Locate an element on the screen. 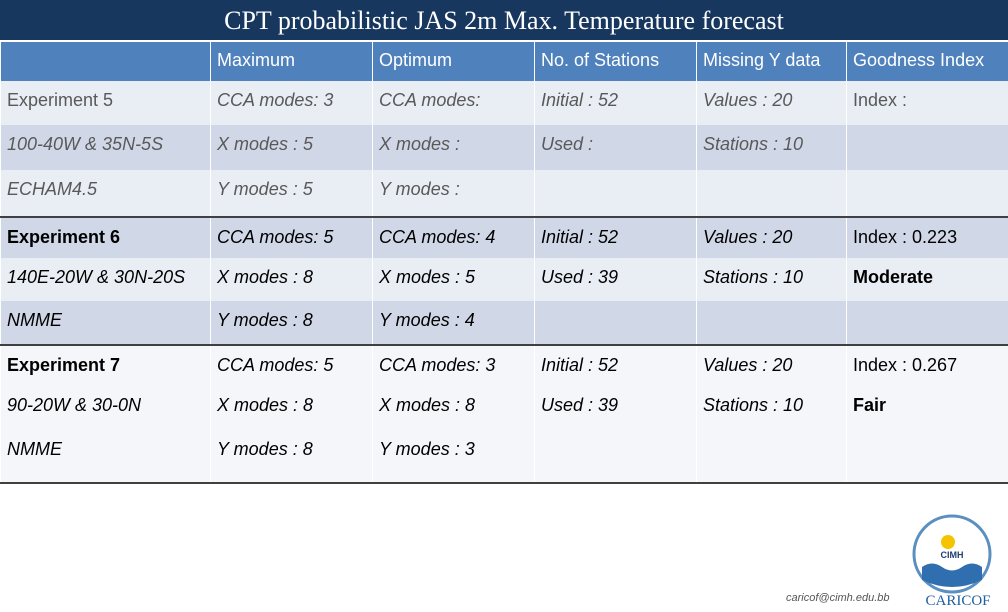 Image resolution: width=1008 pixels, height=612 pixels. header-cell: Maximum is located at coordinates (291, 61).